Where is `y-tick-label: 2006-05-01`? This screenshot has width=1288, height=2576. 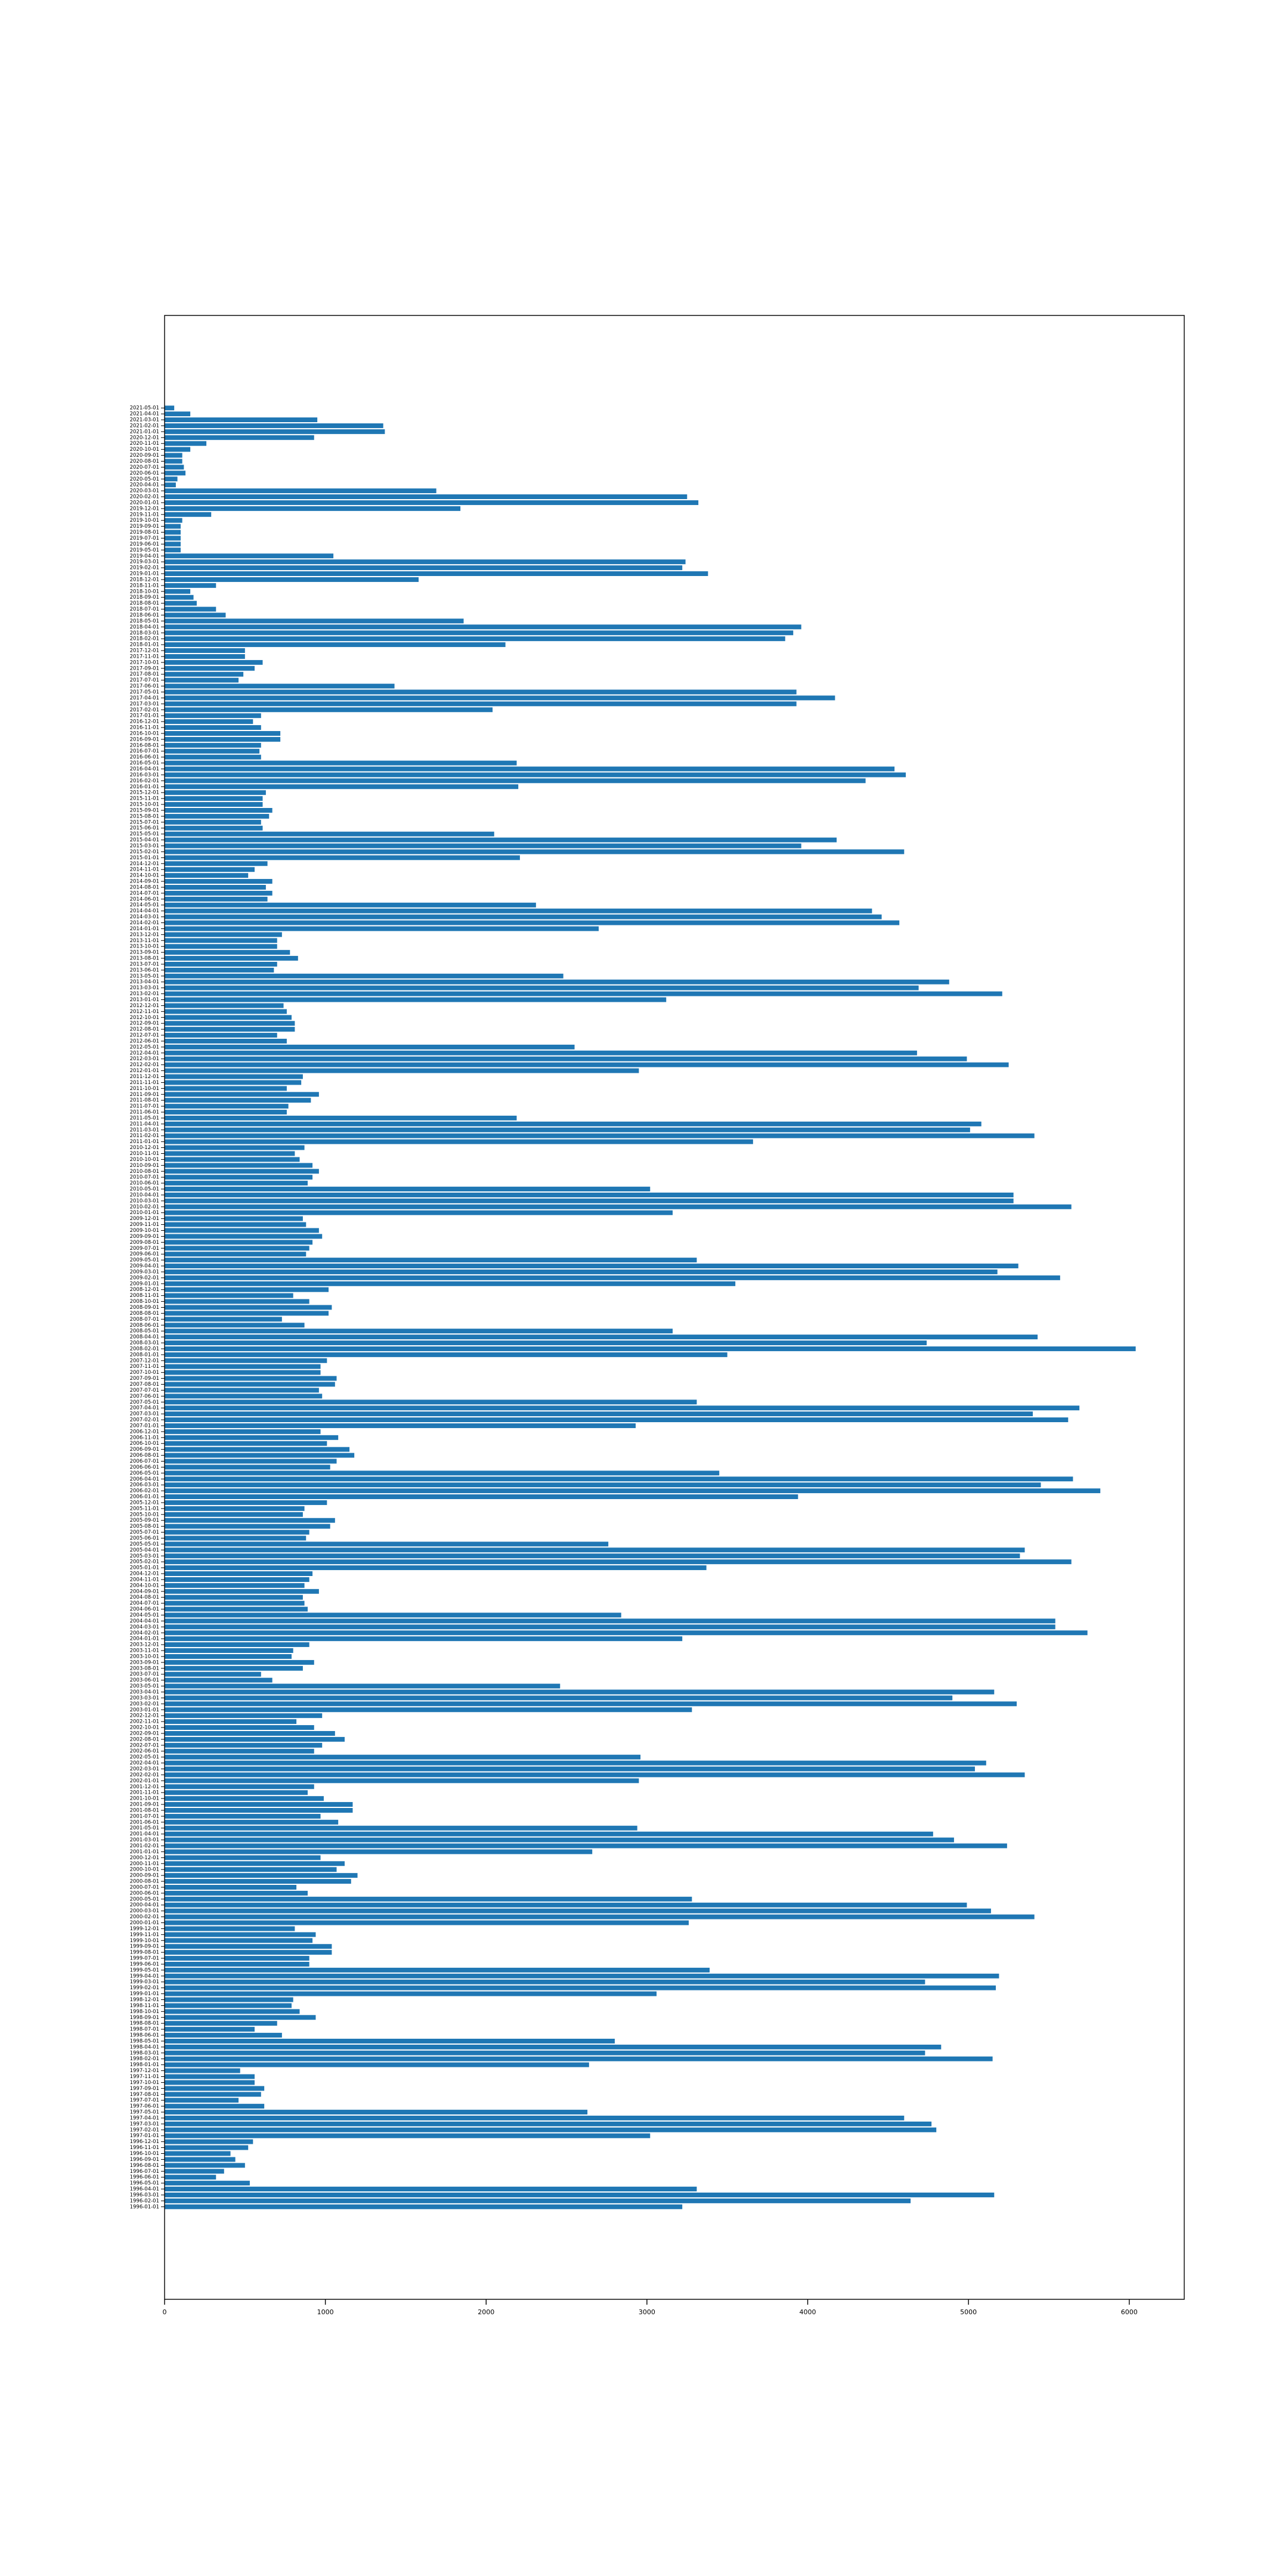 y-tick-label: 2006-05-01 is located at coordinates (145, 1473).